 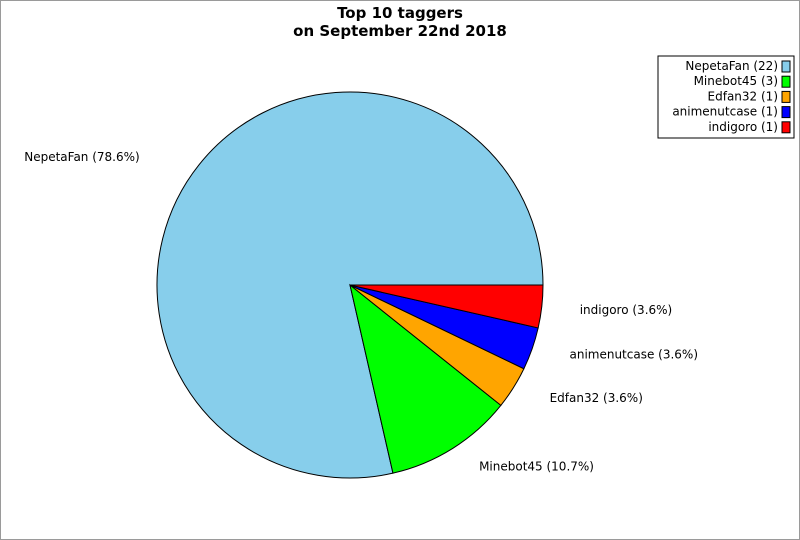 What do you see at coordinates (446, 306) in the screenshot?
I see `slice-indigoro` at bounding box center [446, 306].